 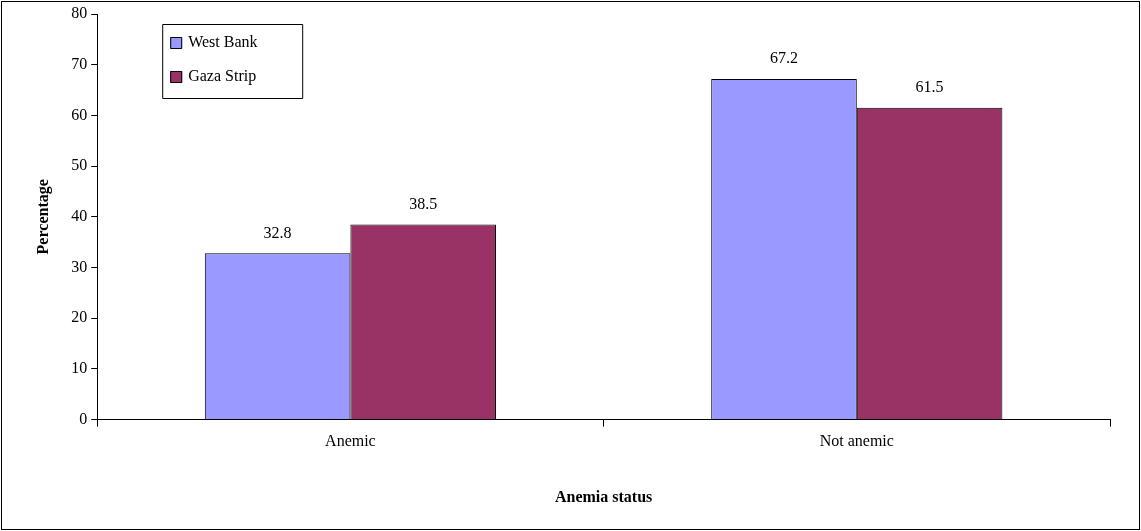 I want to click on x-tick-label: Anemic, so click(x=350, y=441).